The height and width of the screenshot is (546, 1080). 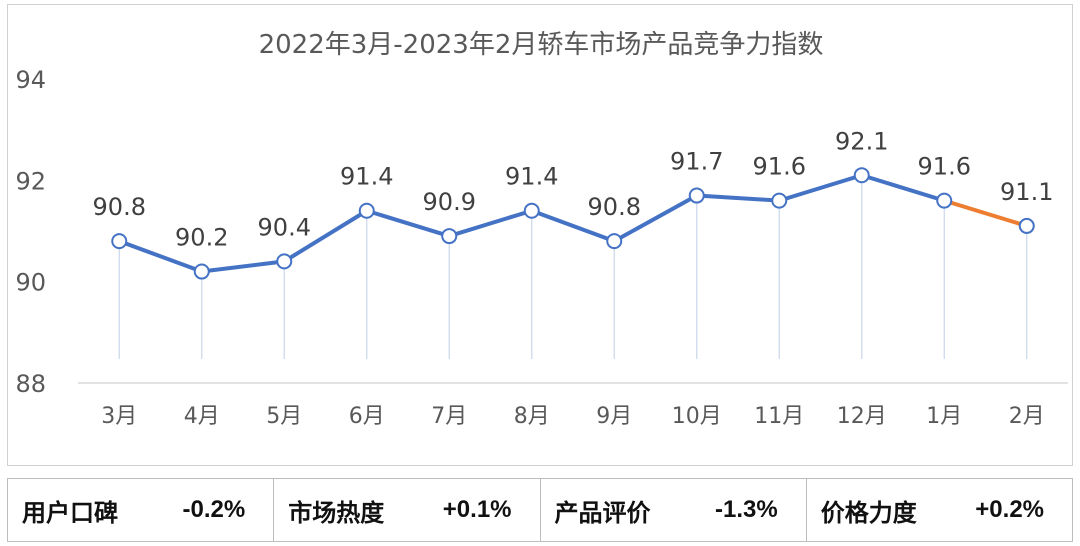 I want to click on x-tick-label: 3月, so click(x=119, y=416).